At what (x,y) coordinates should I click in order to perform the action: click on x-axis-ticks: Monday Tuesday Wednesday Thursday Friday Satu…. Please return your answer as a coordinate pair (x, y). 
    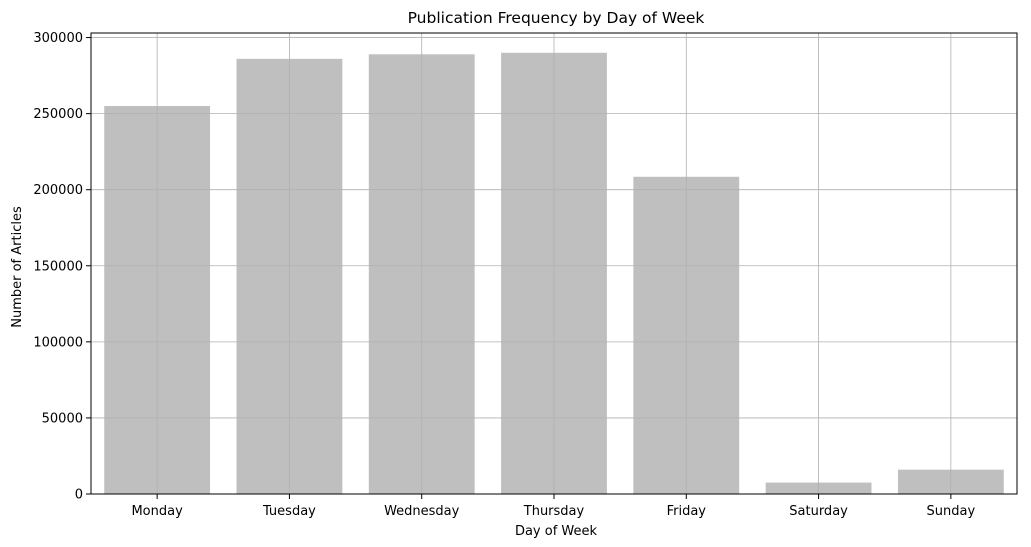
    Looking at the image, I should click on (553, 506).